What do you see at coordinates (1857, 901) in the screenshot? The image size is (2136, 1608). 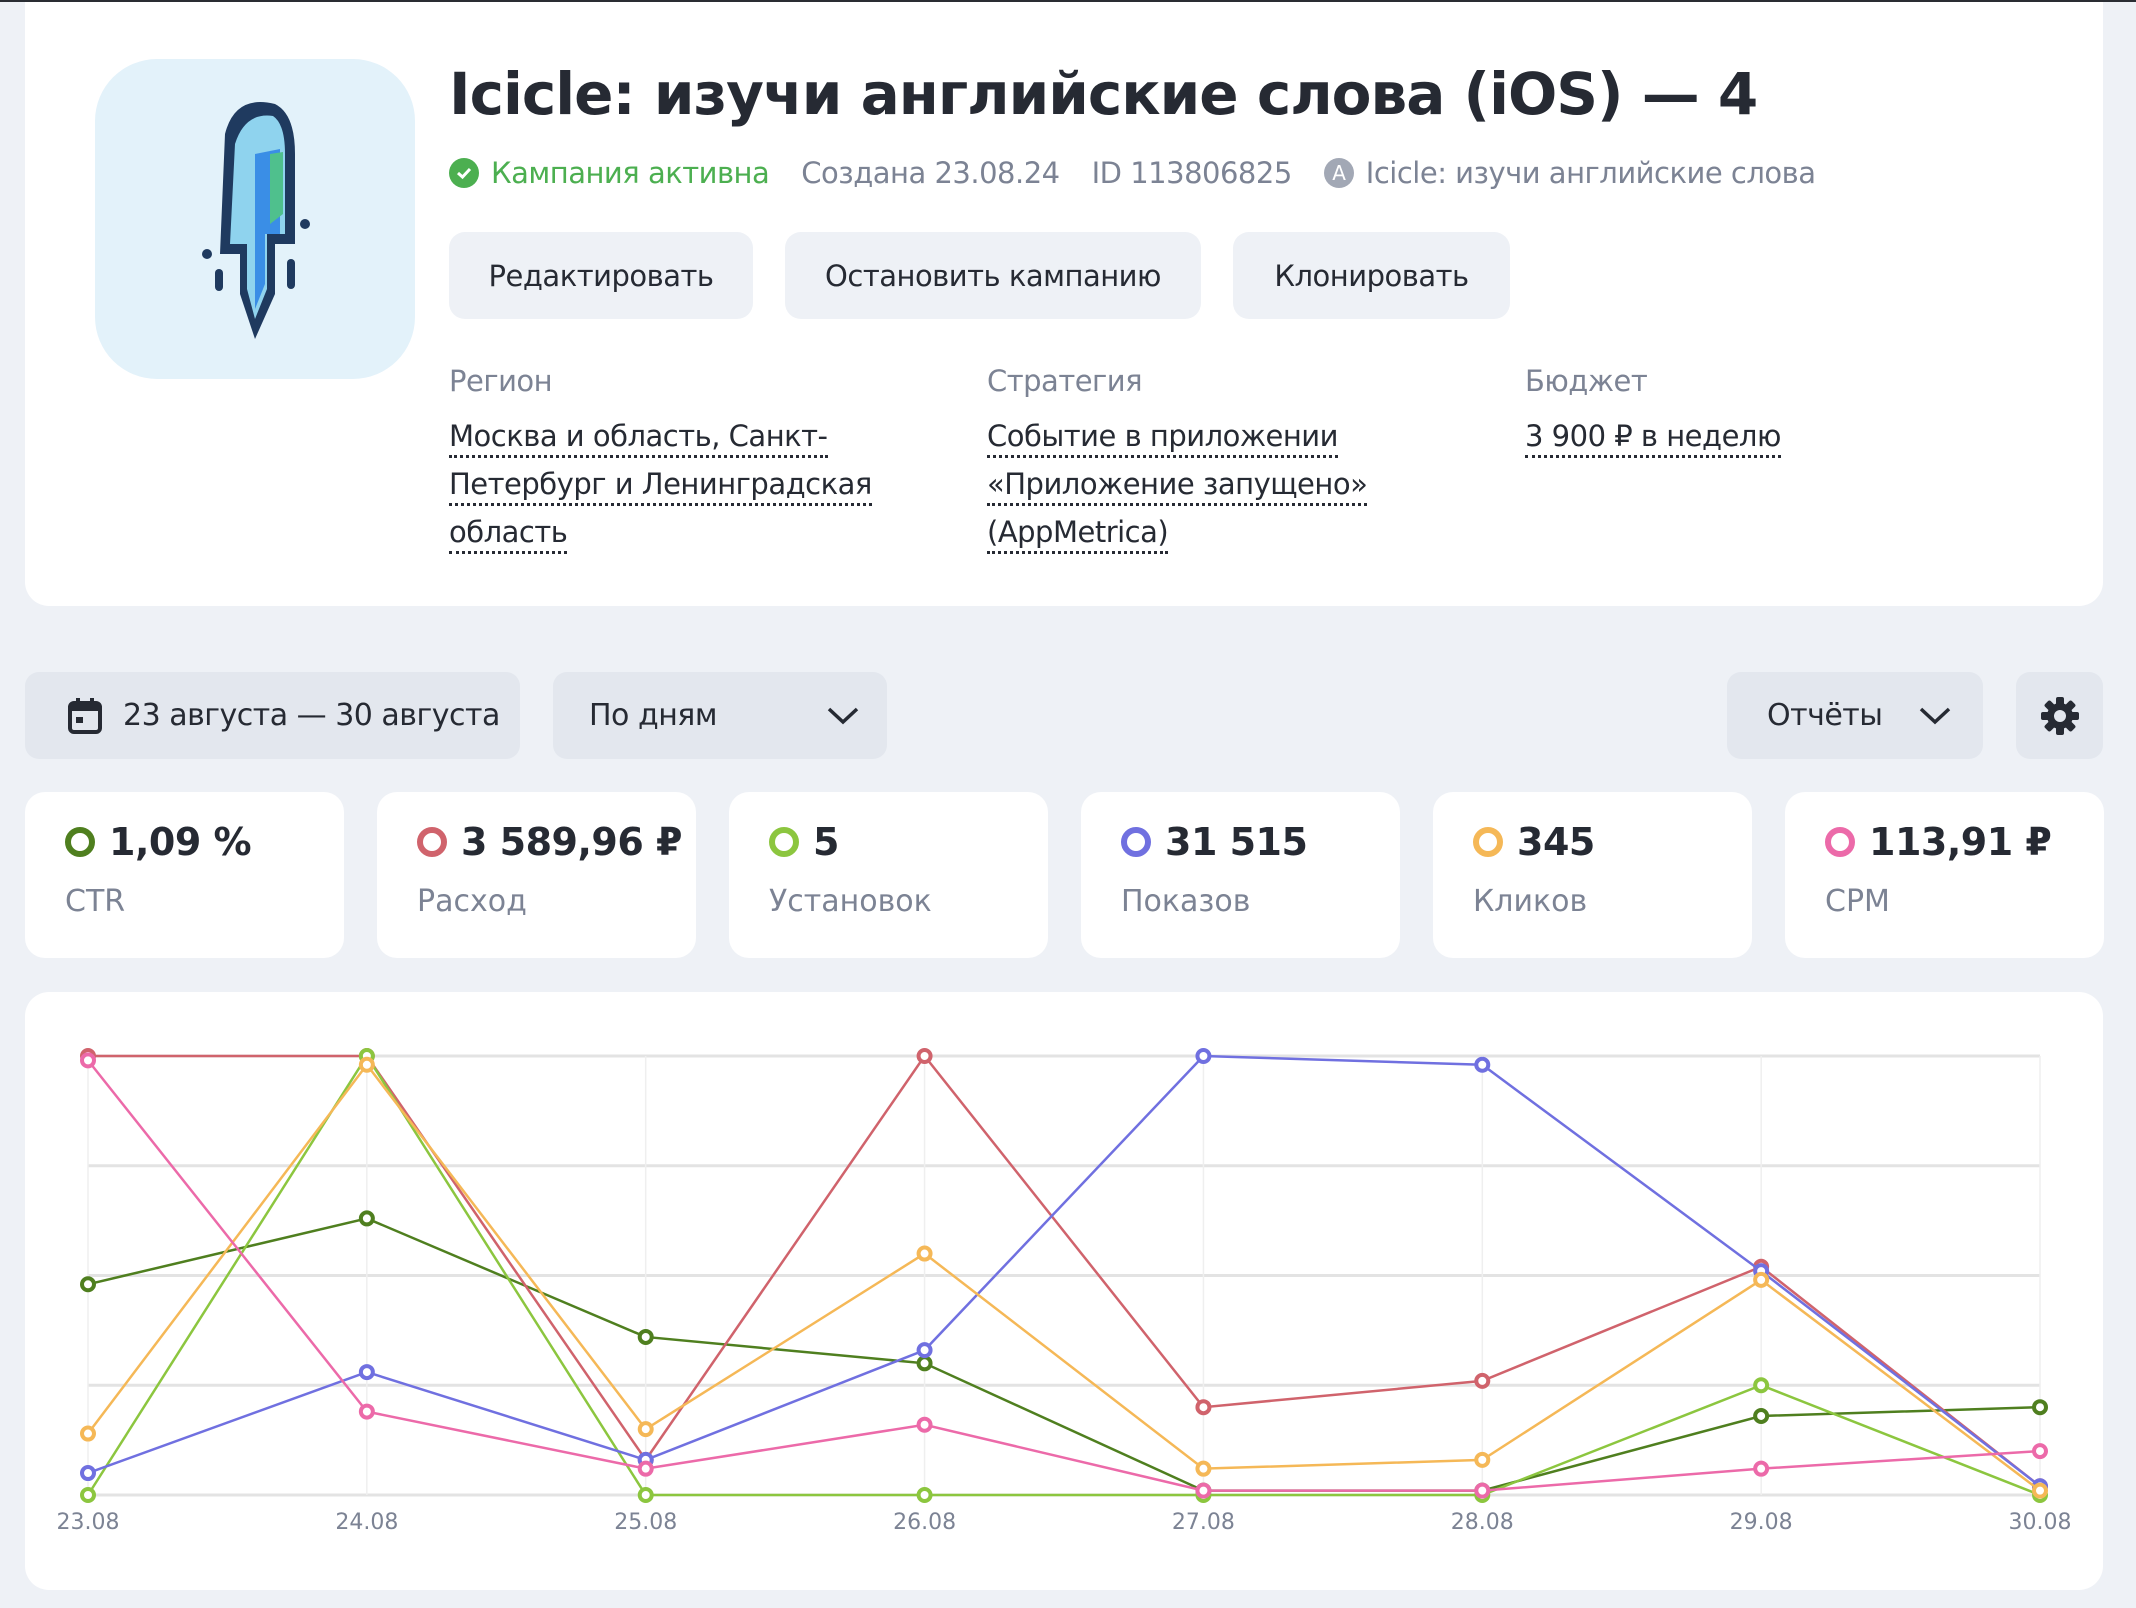 I see `metric-label: CPM` at bounding box center [1857, 901].